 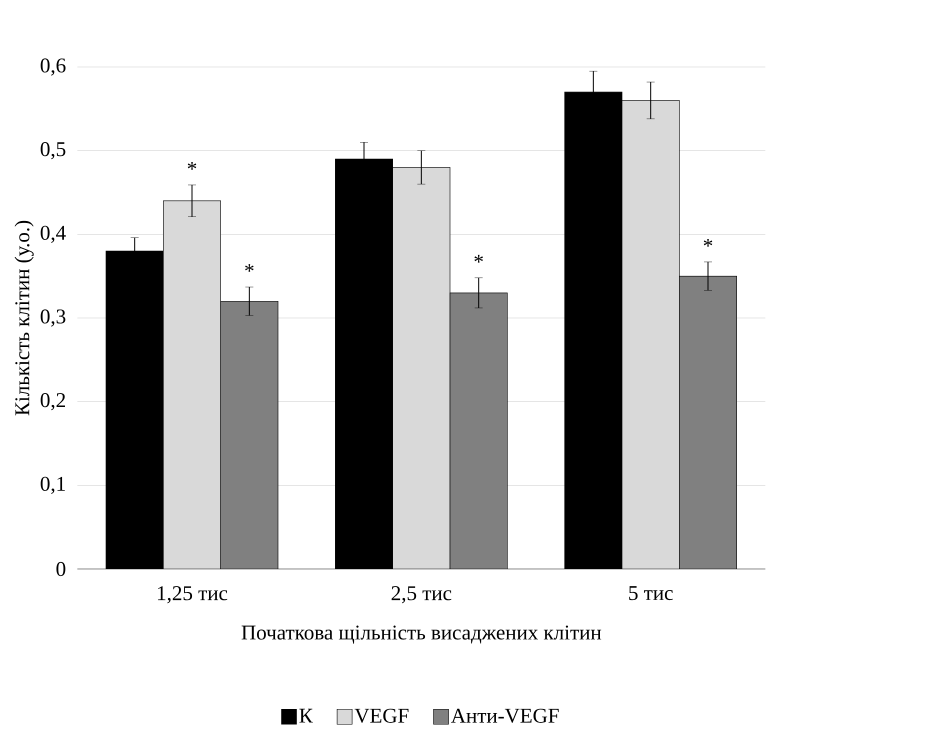 I want to click on y-tick-label: 0,1, so click(x=52, y=485).